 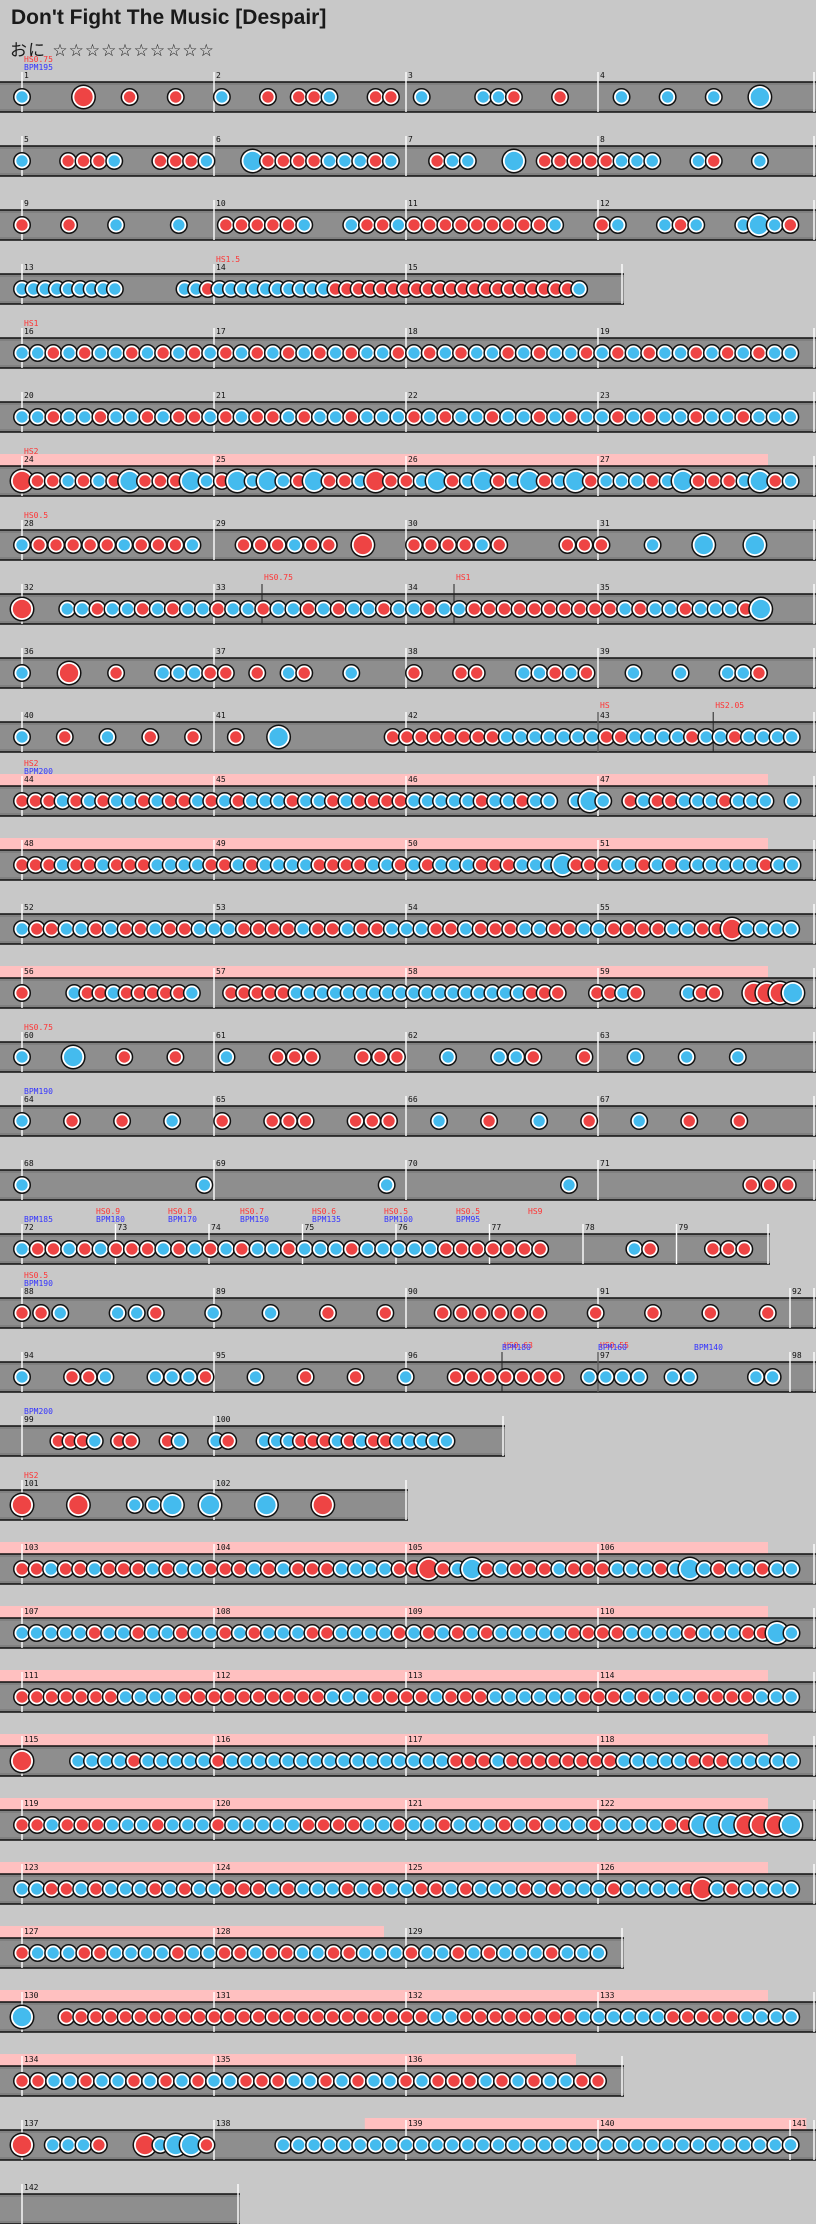 What do you see at coordinates (605, 779) in the screenshot?
I see `measure-number: 47` at bounding box center [605, 779].